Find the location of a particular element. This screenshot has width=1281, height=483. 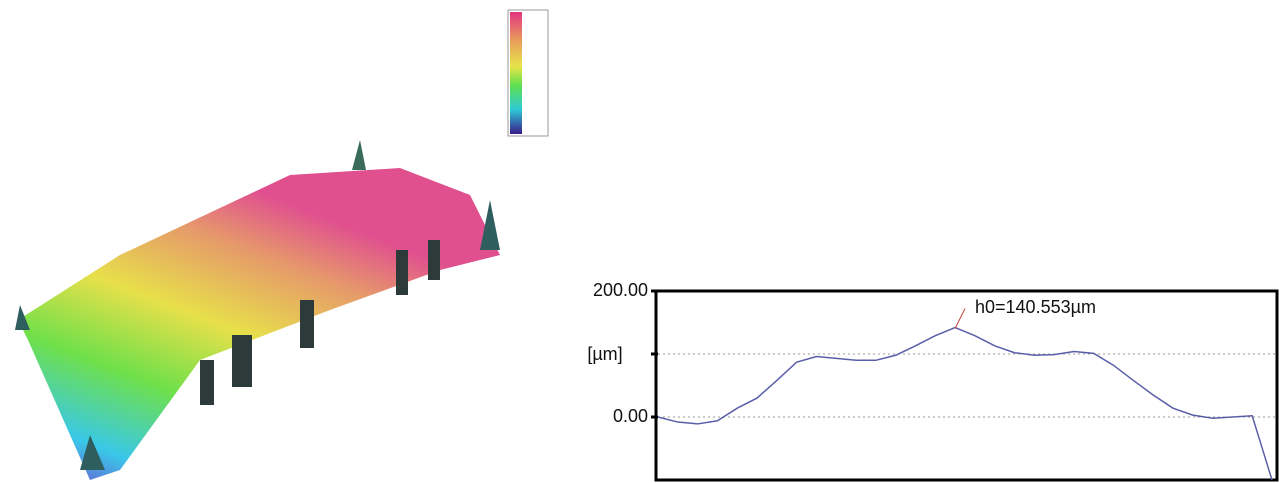

color-bar-frame is located at coordinates (528, 73).